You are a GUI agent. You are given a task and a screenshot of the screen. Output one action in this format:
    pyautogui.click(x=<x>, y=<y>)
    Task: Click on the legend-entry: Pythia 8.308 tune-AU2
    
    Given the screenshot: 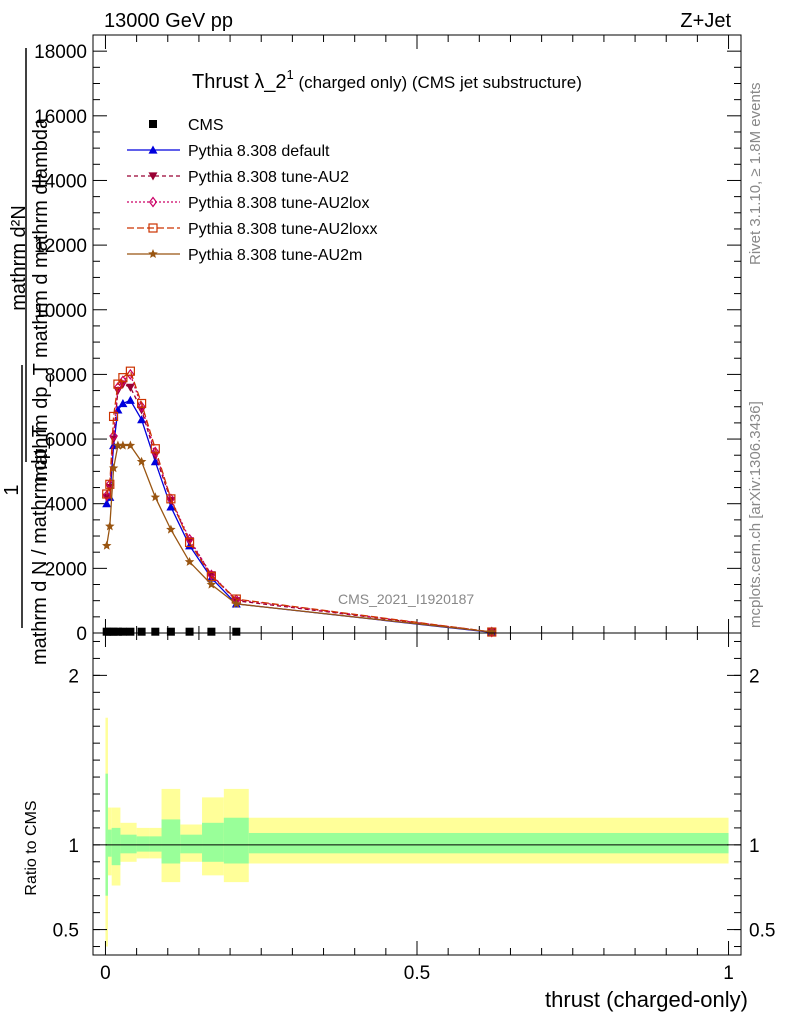 What is the action you would take?
    pyautogui.click(x=238, y=177)
    